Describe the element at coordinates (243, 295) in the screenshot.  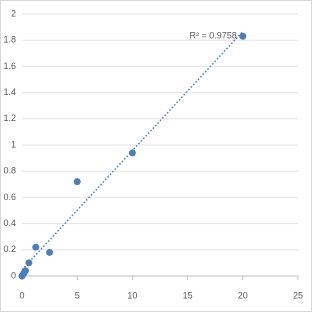
I see `x-tick-label: 20` at that location.